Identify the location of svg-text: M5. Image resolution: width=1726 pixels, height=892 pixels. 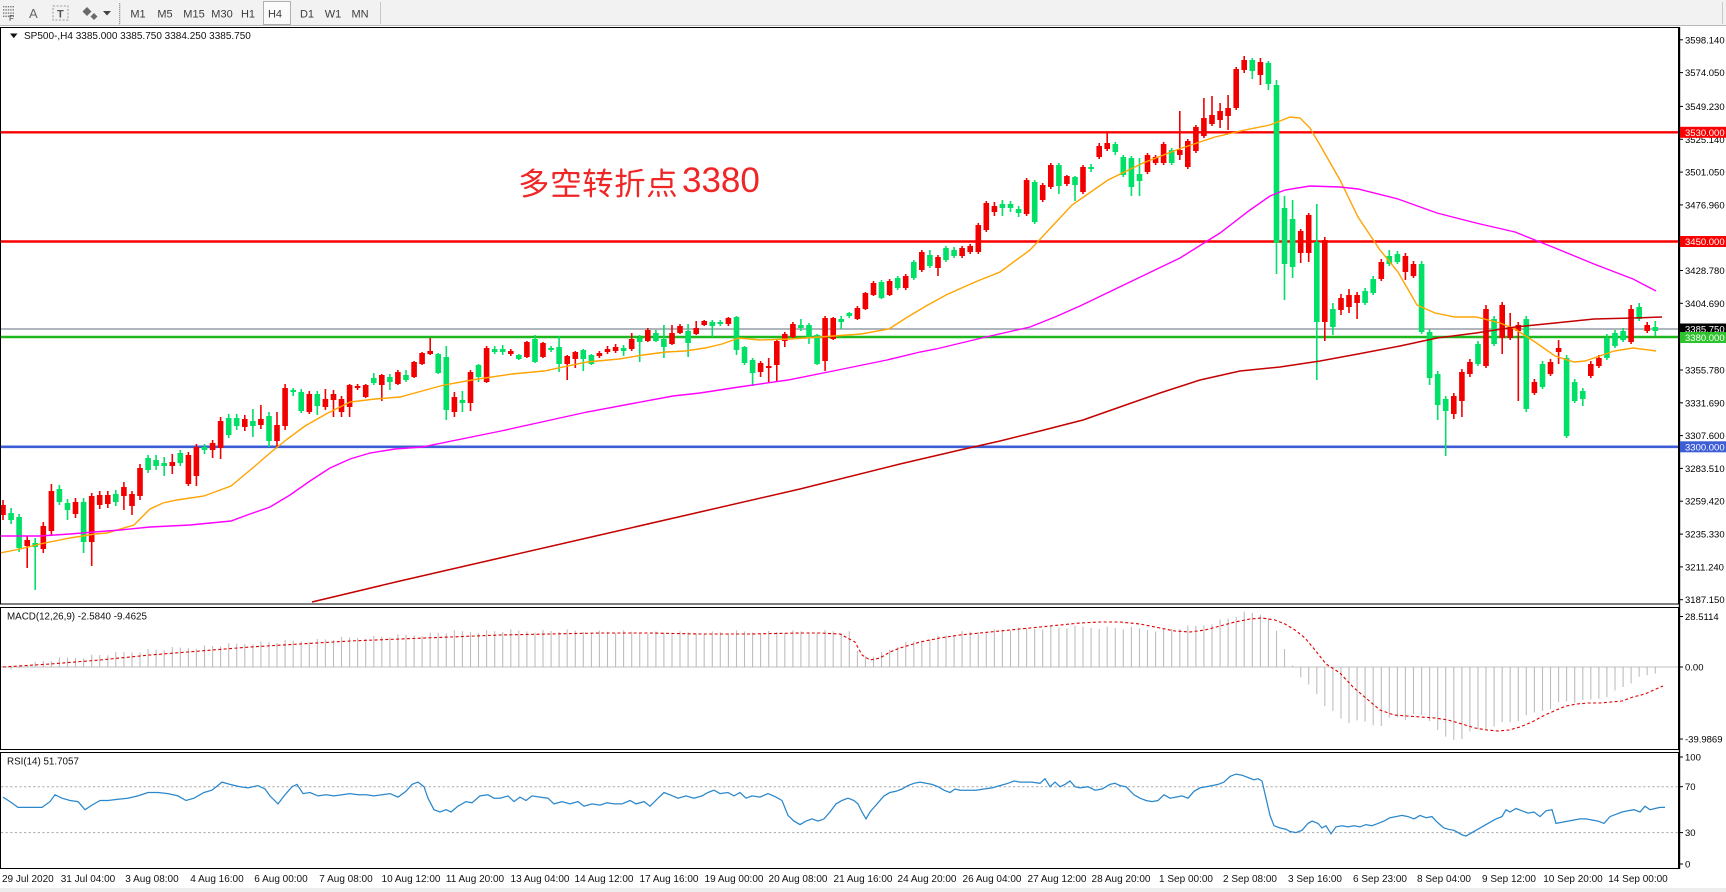
(164, 15).